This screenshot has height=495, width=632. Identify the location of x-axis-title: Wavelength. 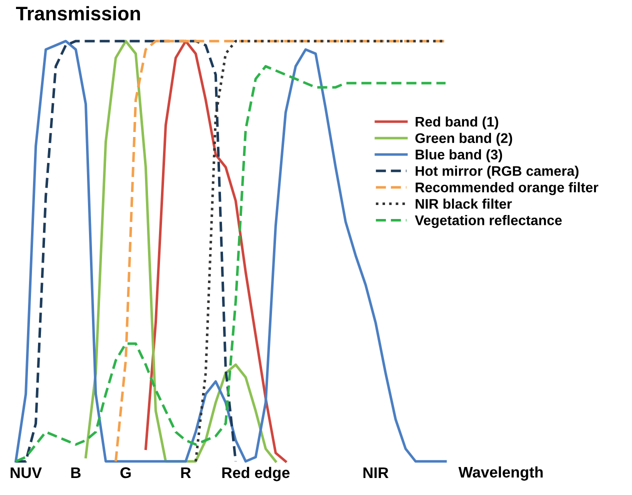
(500, 473).